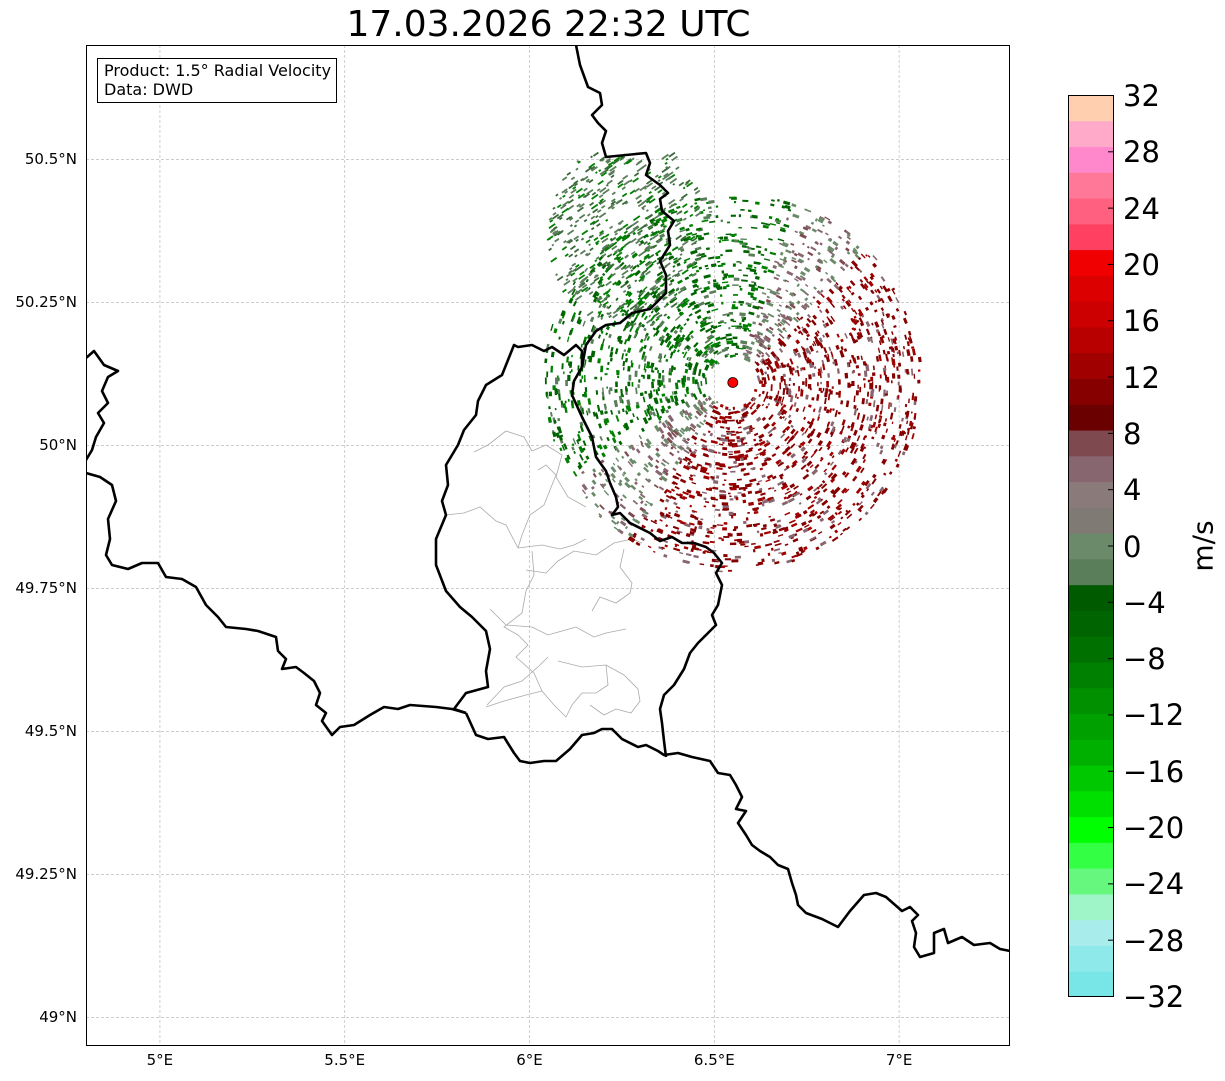 The height and width of the screenshot is (1081, 1225). I want to click on data-source-label: Data: DWD, so click(149, 89).